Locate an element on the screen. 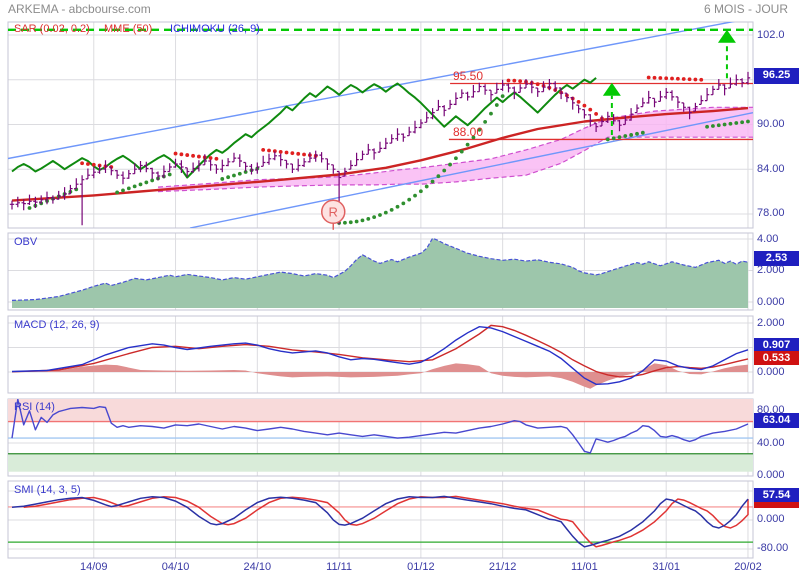 This screenshot has width=800, height=580. axis-main-78: 78.00 is located at coordinates (771, 213).